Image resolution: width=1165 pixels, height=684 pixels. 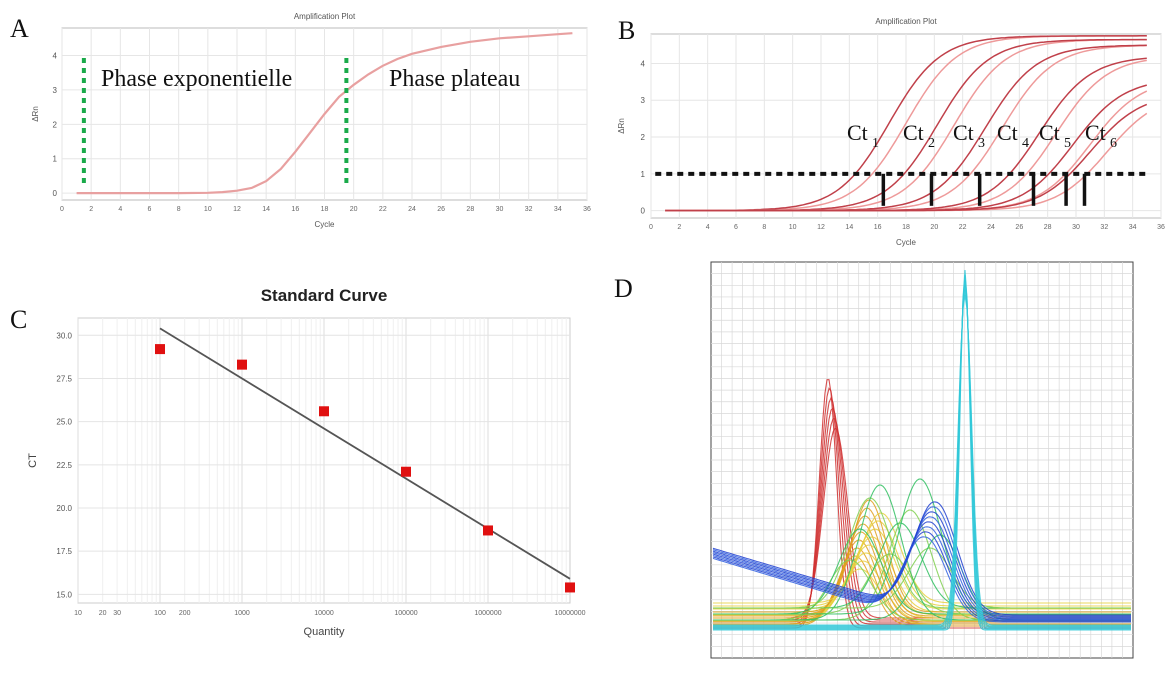 What do you see at coordinates (91, 209) in the screenshot?
I see `x-tick-label: 2` at bounding box center [91, 209].